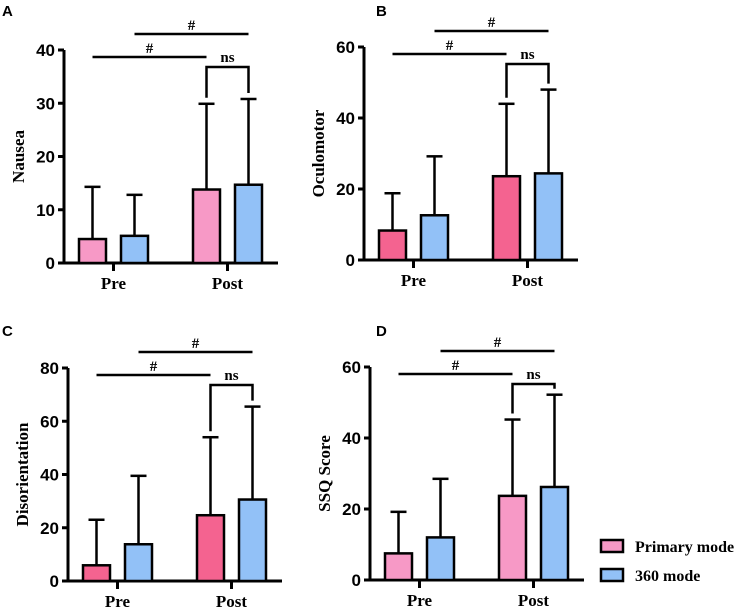  Describe the element at coordinates (684, 547) in the screenshot. I see `legend-label: Primary mode` at that location.